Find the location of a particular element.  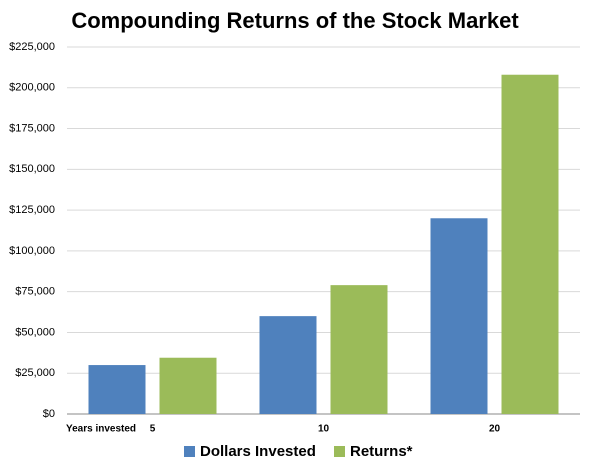

legend-label: Dollars Invested is located at coordinates (258, 451).